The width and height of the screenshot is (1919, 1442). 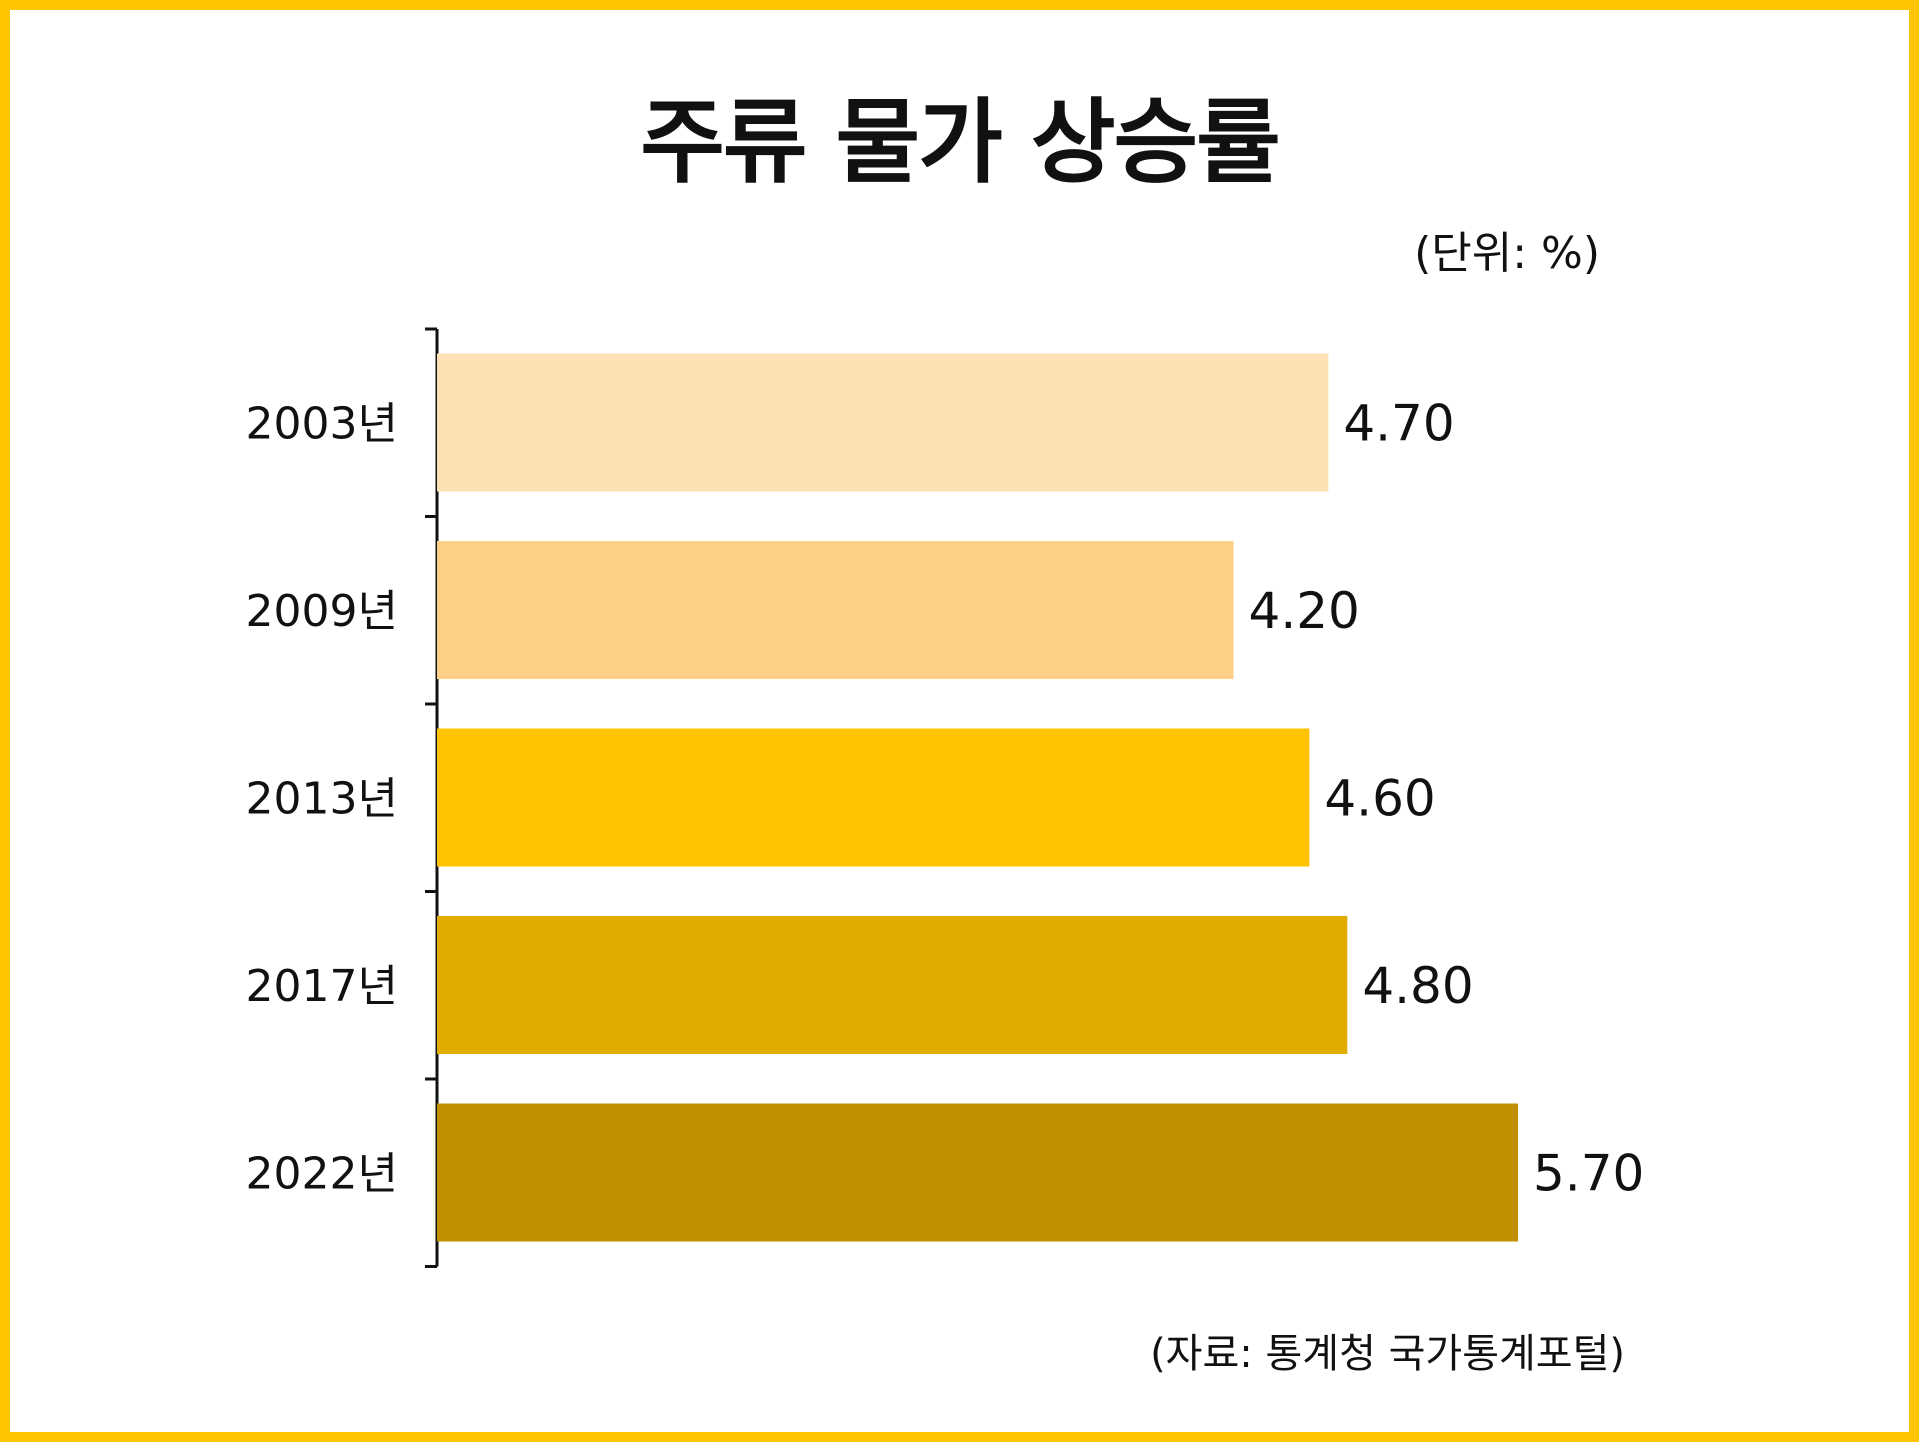 What do you see at coordinates (873, 797) in the screenshot?
I see `bar-2013년` at bounding box center [873, 797].